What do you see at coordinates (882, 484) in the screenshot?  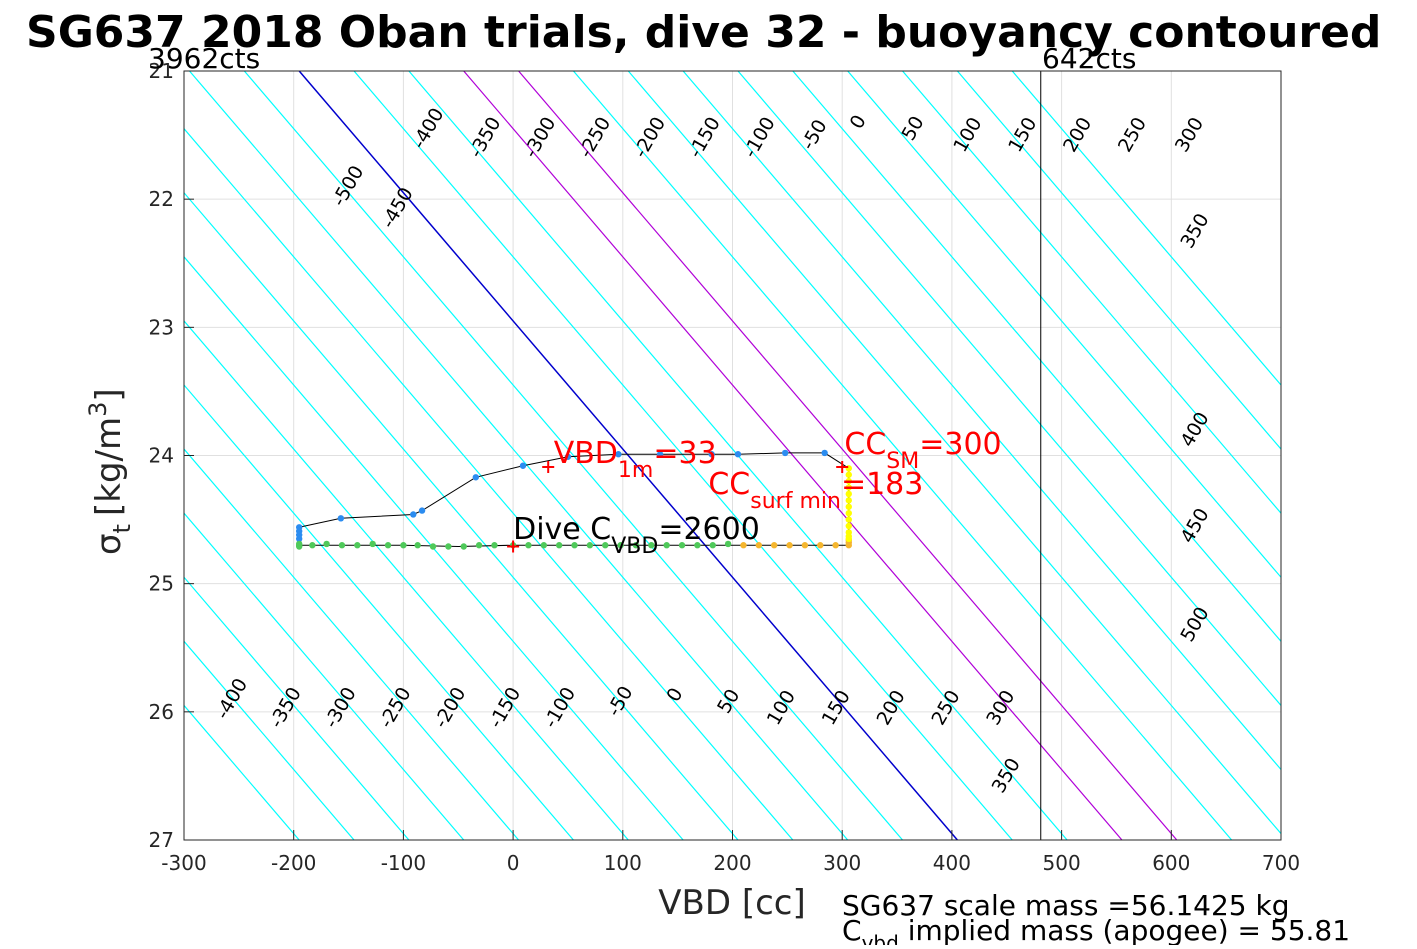 I see `annotation-cc-surf-min-value: =183` at bounding box center [882, 484].